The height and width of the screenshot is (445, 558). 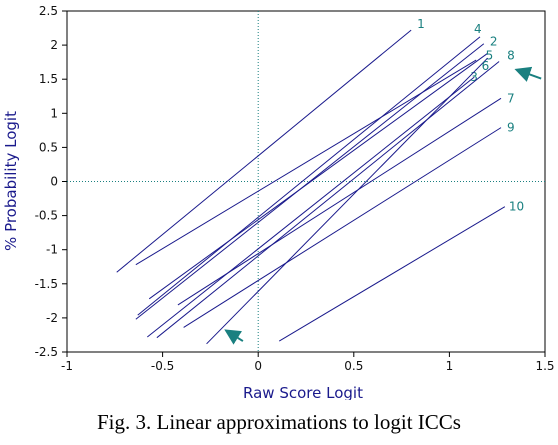 I want to click on x-tick-label: 1, so click(x=450, y=366).